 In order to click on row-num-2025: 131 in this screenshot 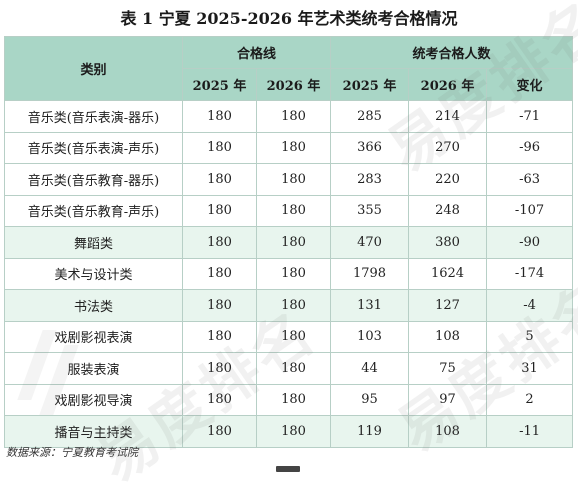, I will do `click(370, 305)`.